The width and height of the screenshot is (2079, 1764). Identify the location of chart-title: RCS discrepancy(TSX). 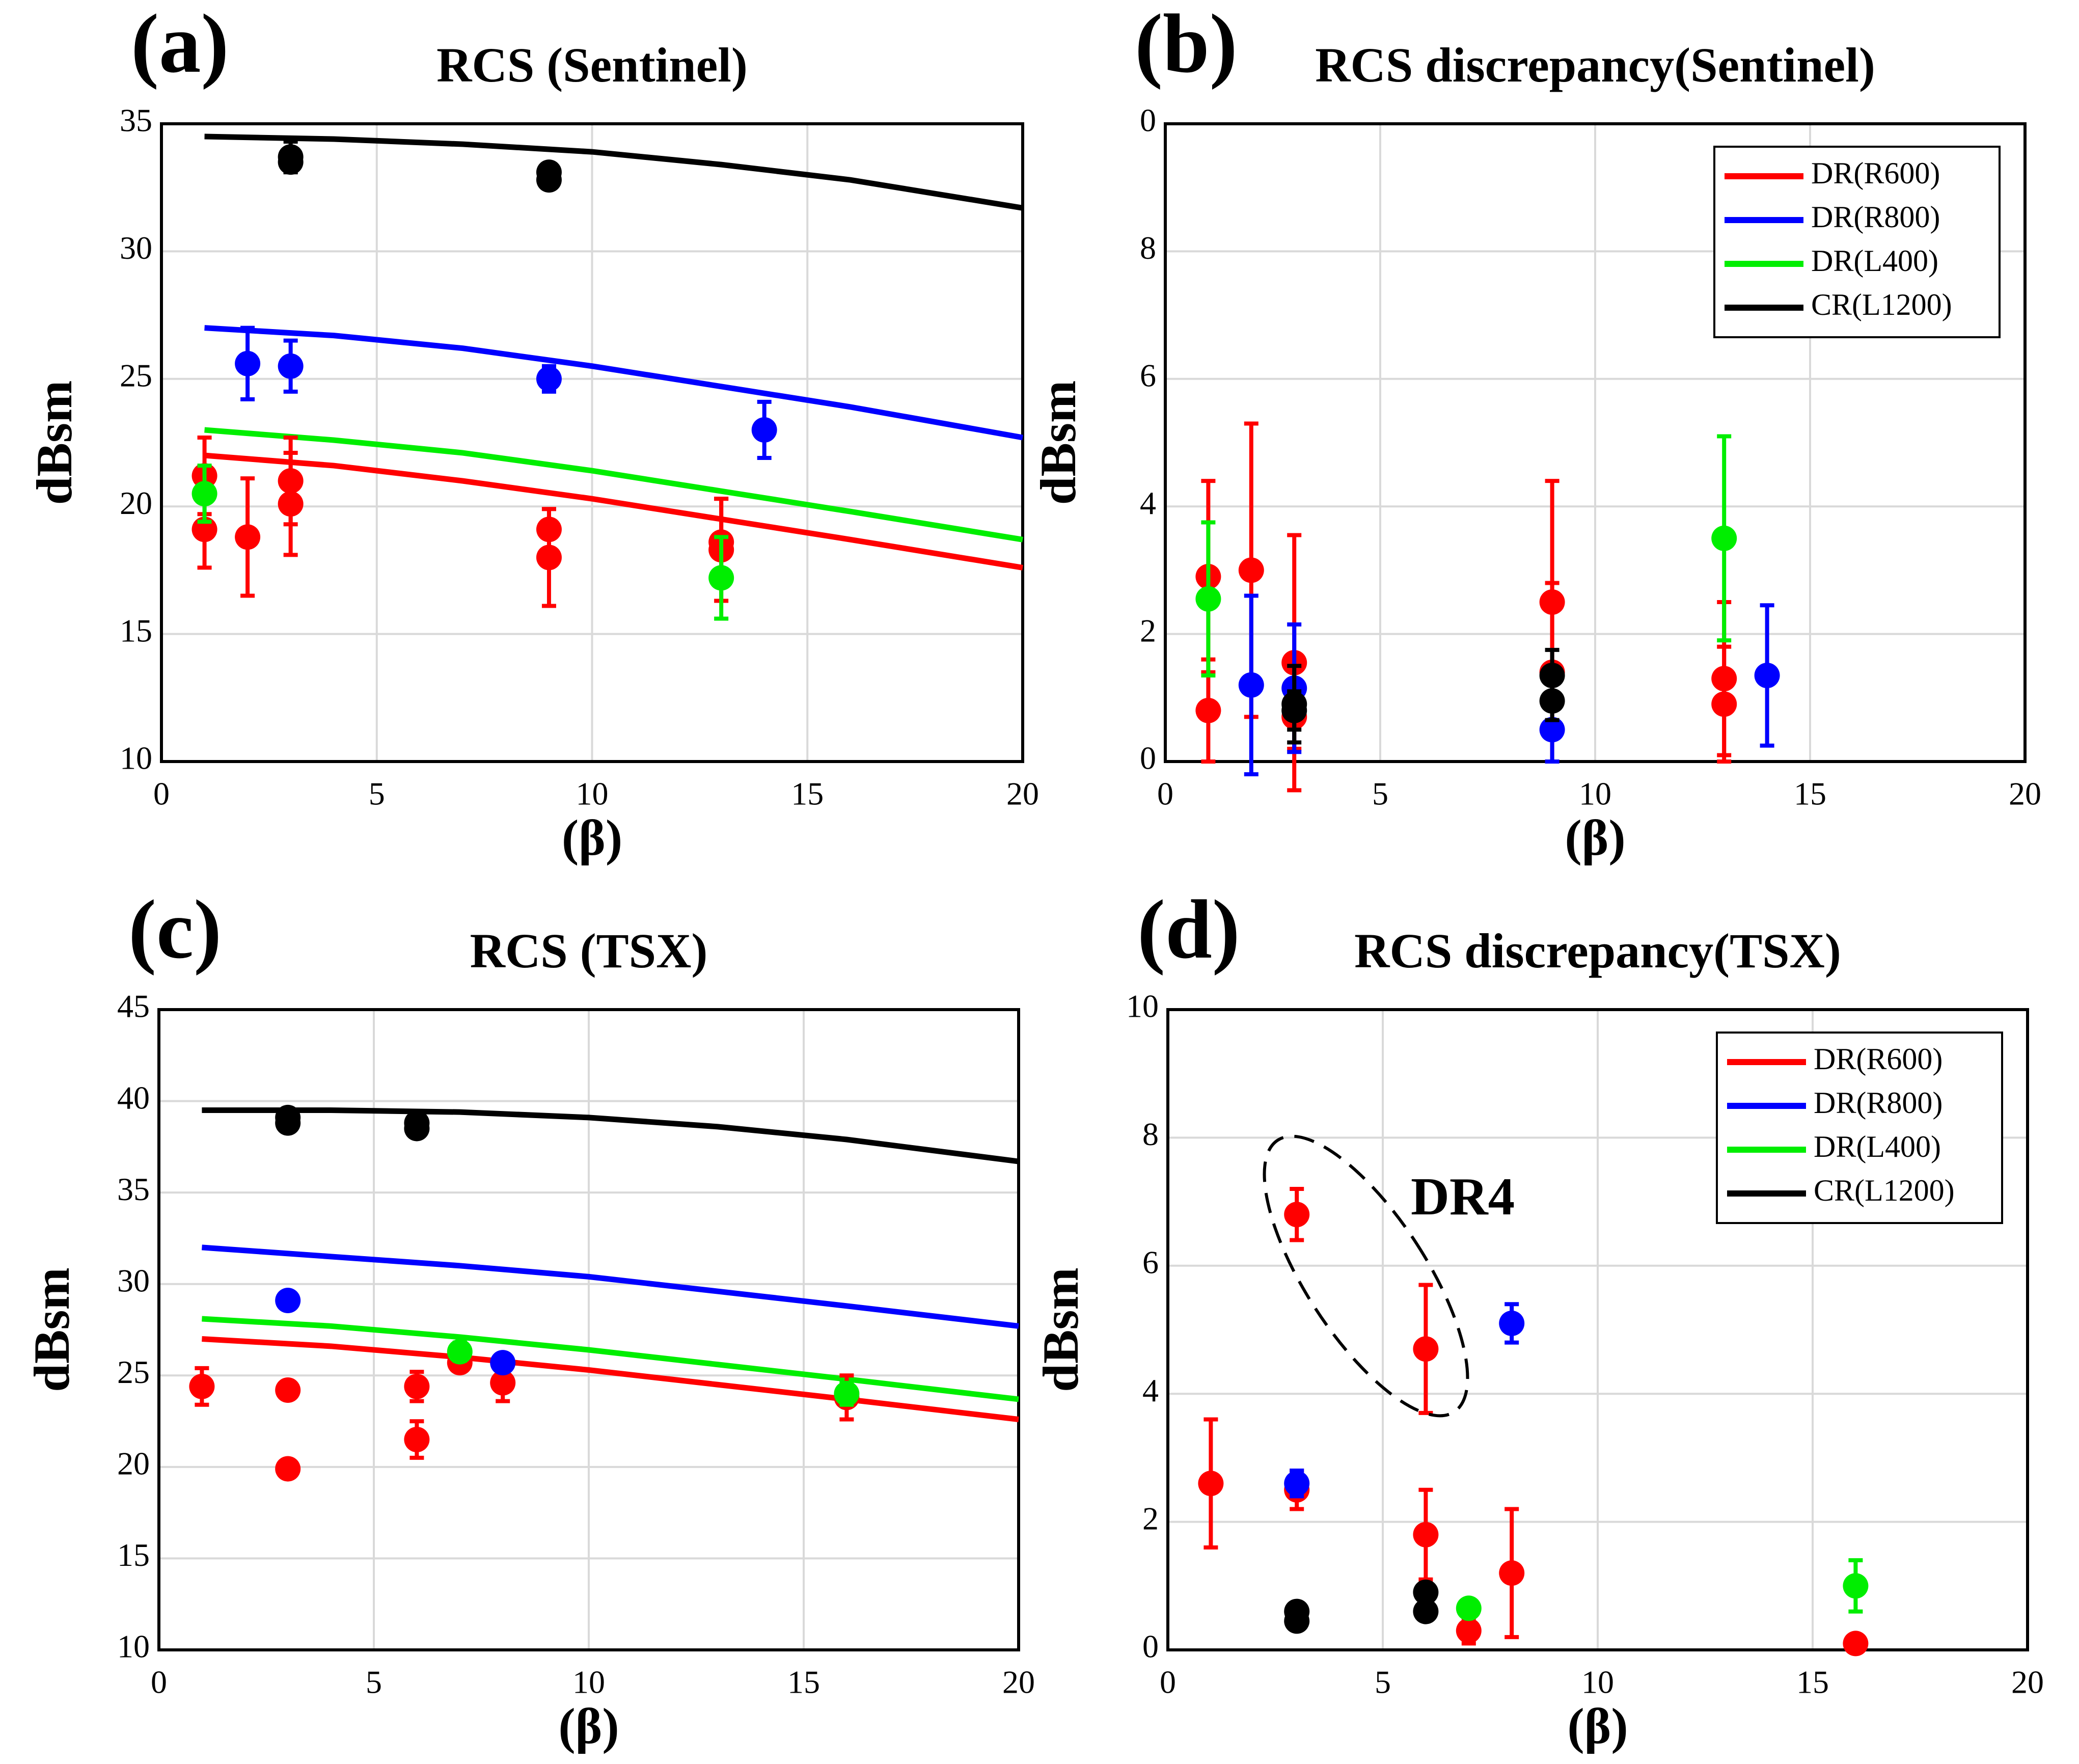
(1598, 951).